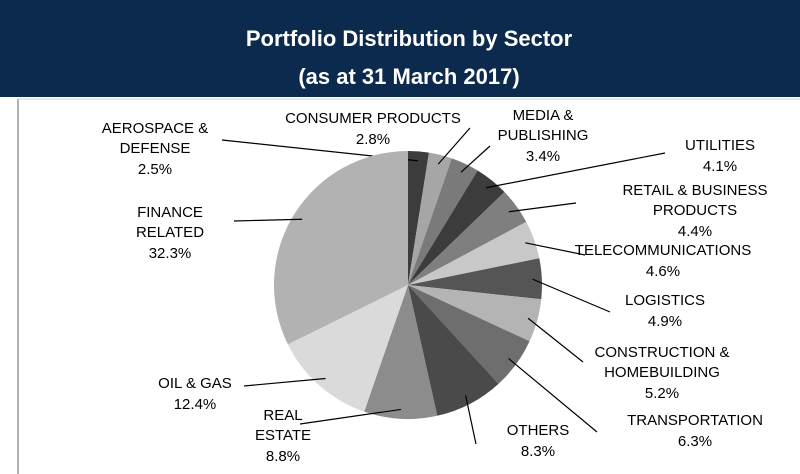  Describe the element at coordinates (543, 156) in the screenshot. I see `slice-value-label: 3.4%` at that location.